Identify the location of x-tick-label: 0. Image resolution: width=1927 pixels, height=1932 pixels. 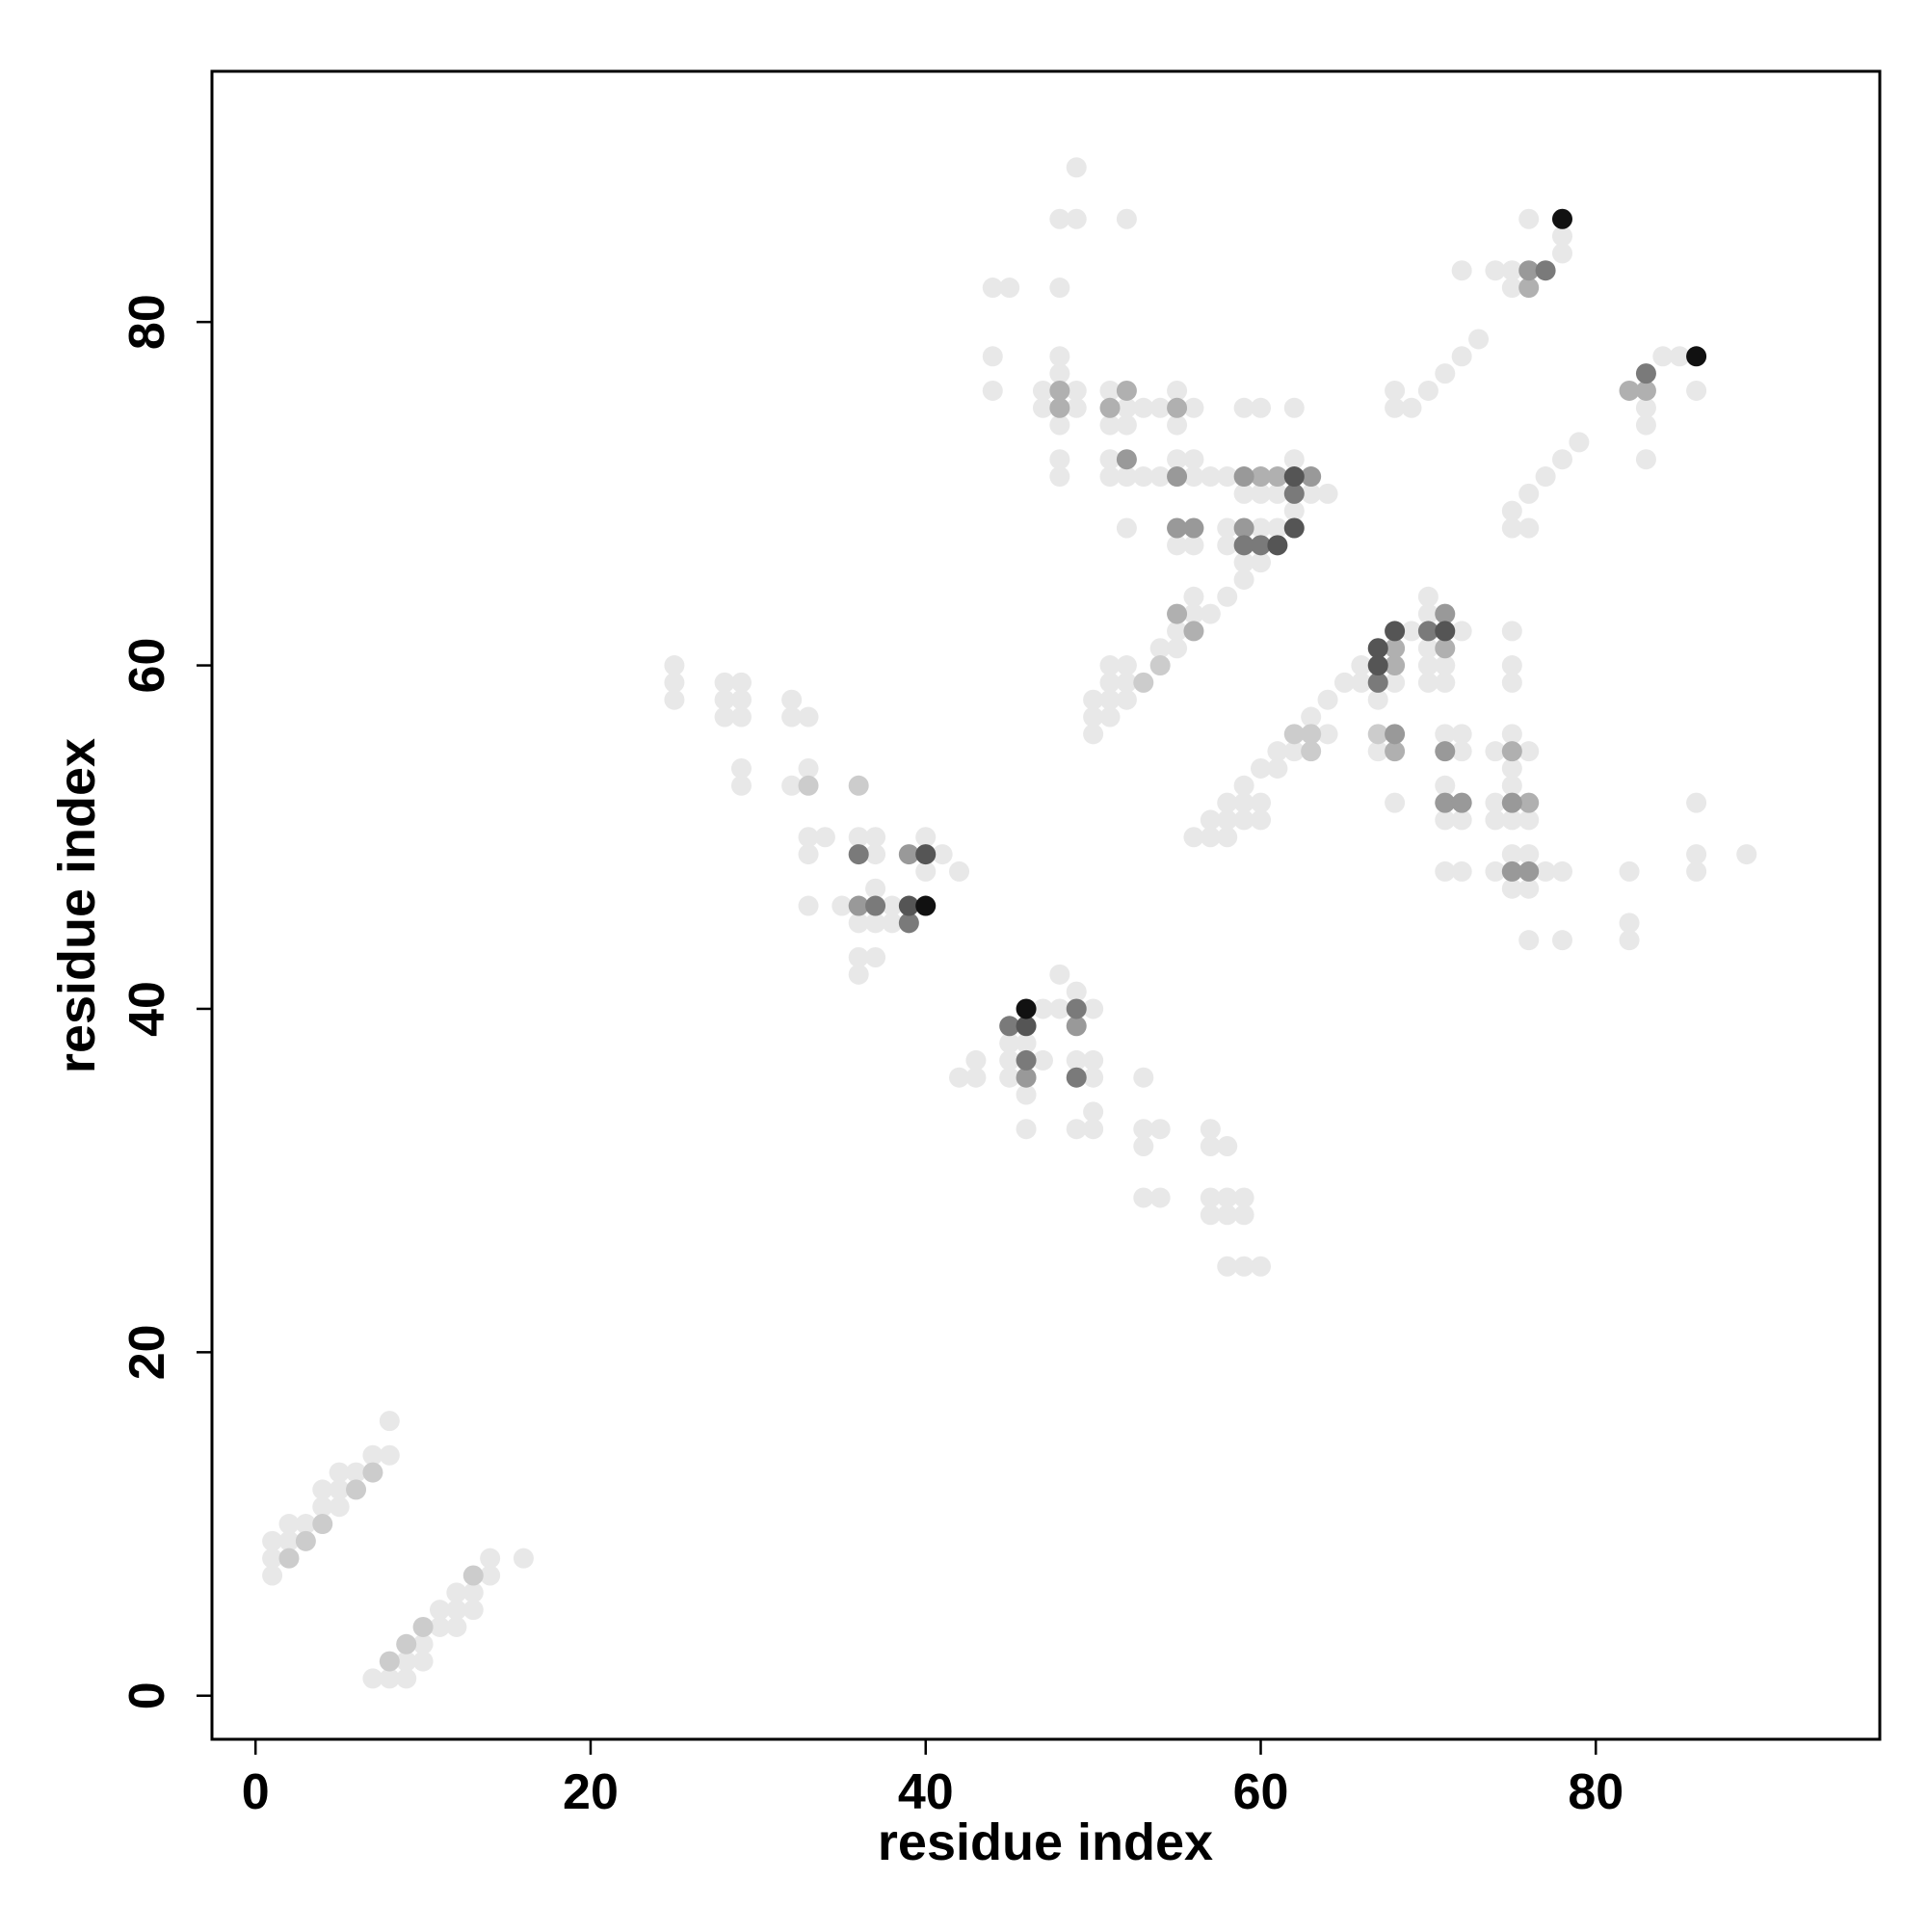
(256, 1792).